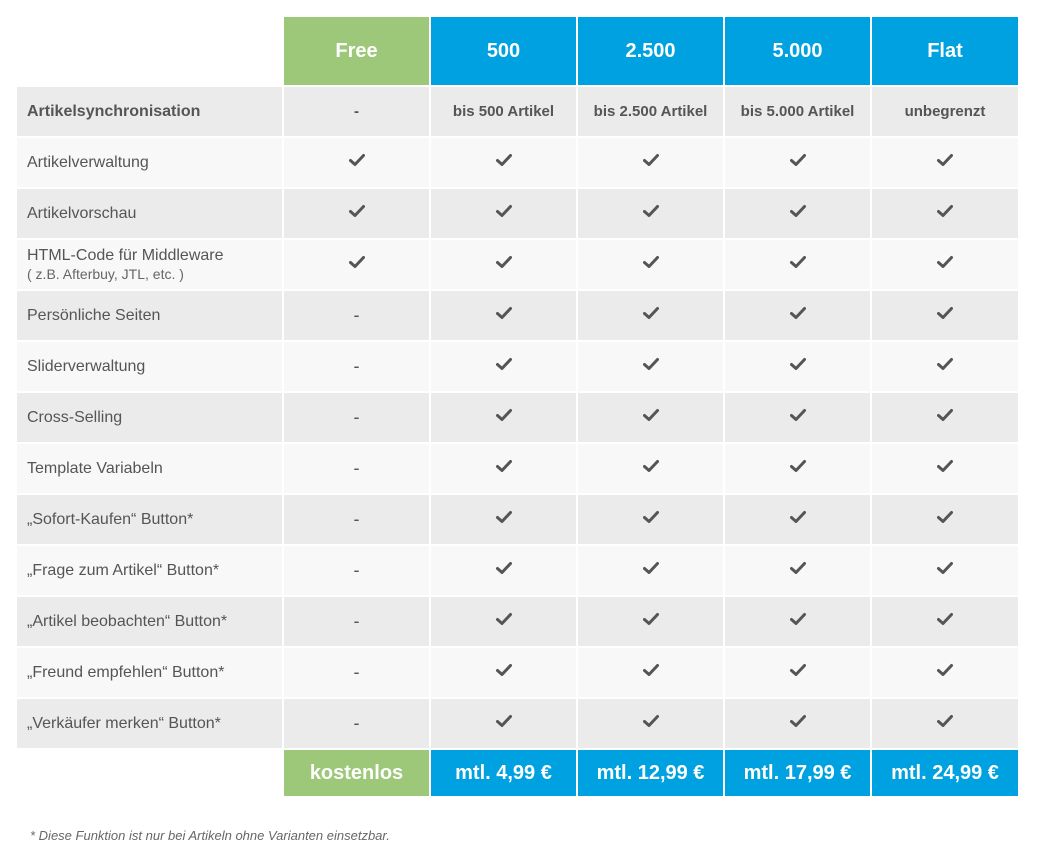  Describe the element at coordinates (150, 112) in the screenshot. I see `sync-label: Artikelsynchronisation` at that location.